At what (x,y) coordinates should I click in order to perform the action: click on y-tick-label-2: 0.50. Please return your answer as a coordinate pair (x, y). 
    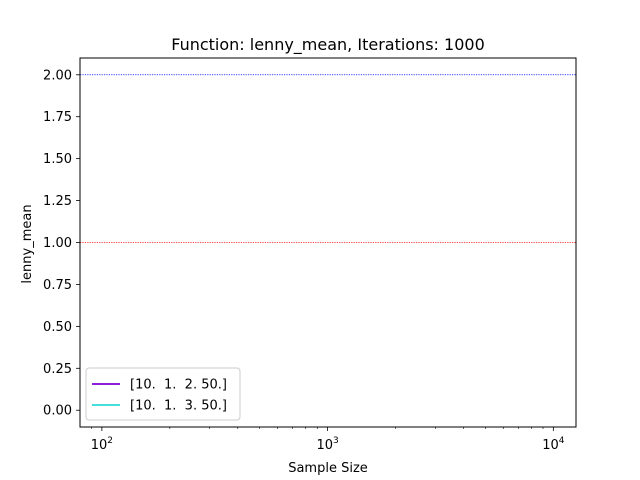
    Looking at the image, I should click on (57, 327).